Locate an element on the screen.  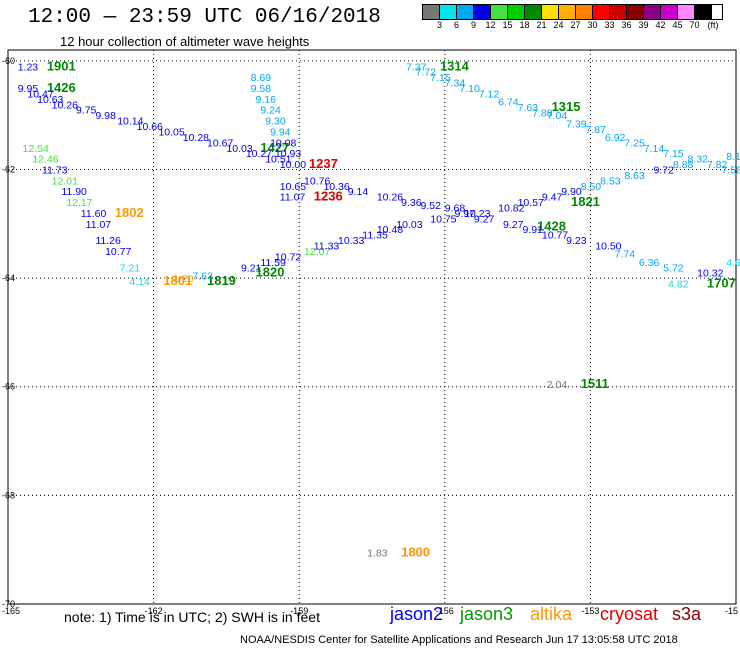
wave-height-label: 10.51 is located at coordinates (278, 160).